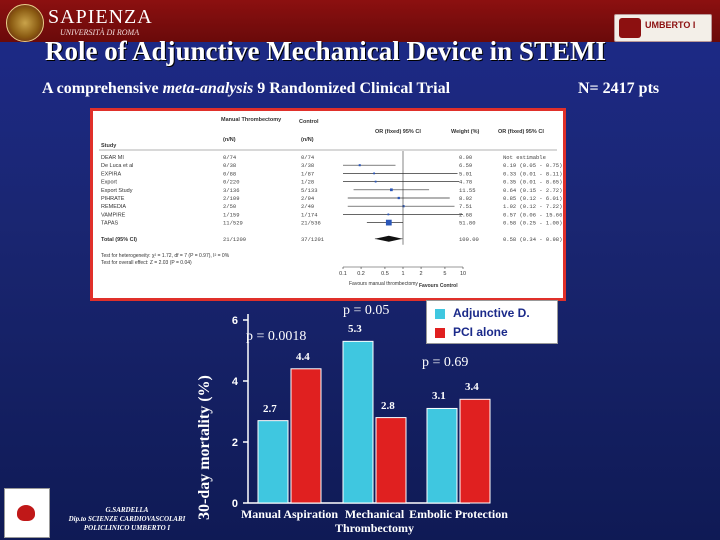 This screenshot has width=720, height=540. What do you see at coordinates (532, 182) in the screenshot?
I see `forest-ci-text: 0.35 (0.01 - 8.65)` at bounding box center [532, 182].